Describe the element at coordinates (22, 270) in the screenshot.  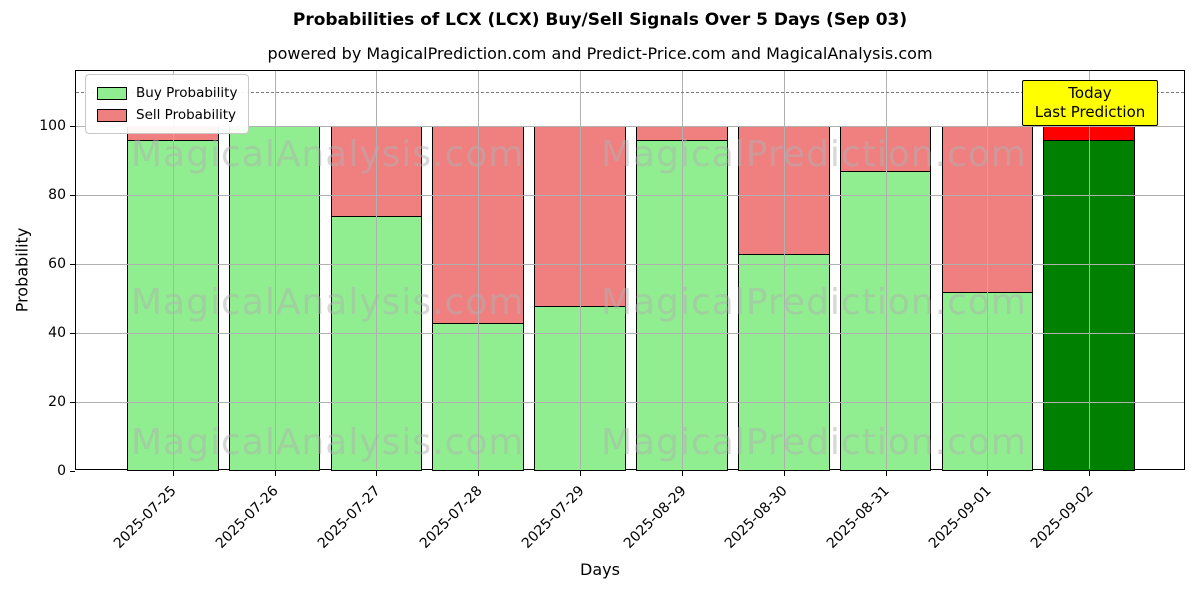
I see `y-axis-label: Probability` at that location.